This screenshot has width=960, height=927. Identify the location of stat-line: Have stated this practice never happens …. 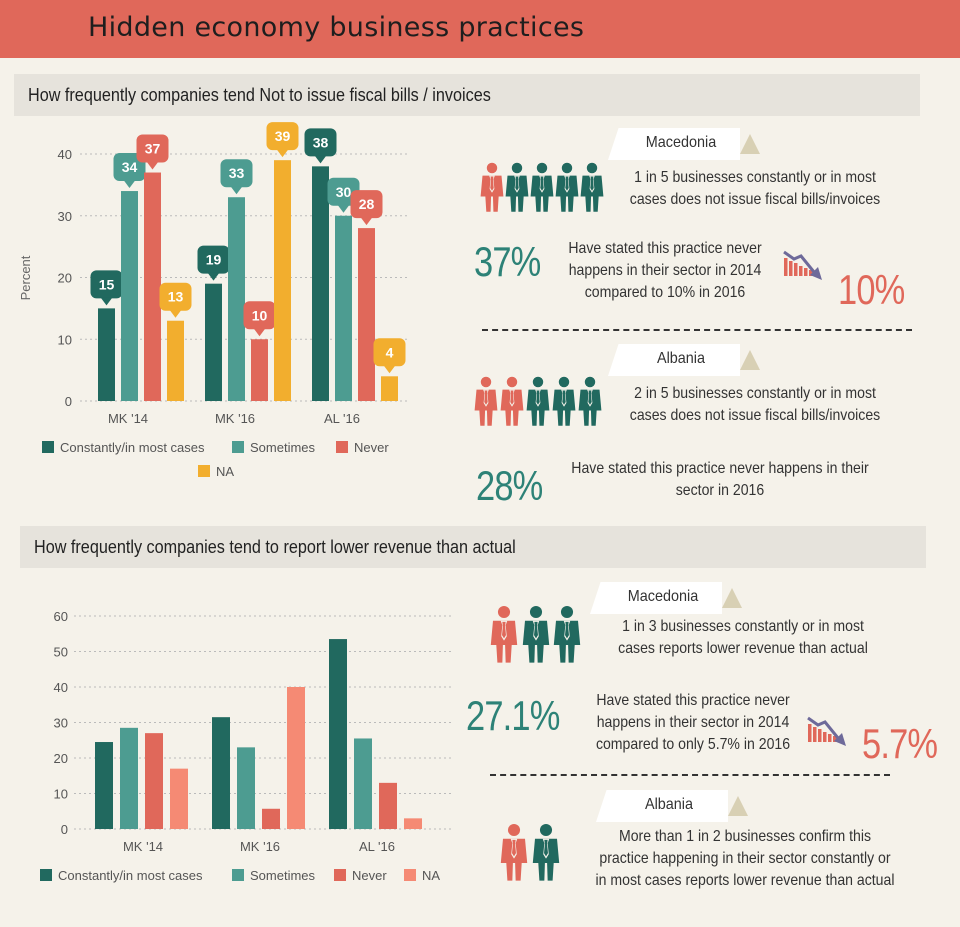
(720, 468).